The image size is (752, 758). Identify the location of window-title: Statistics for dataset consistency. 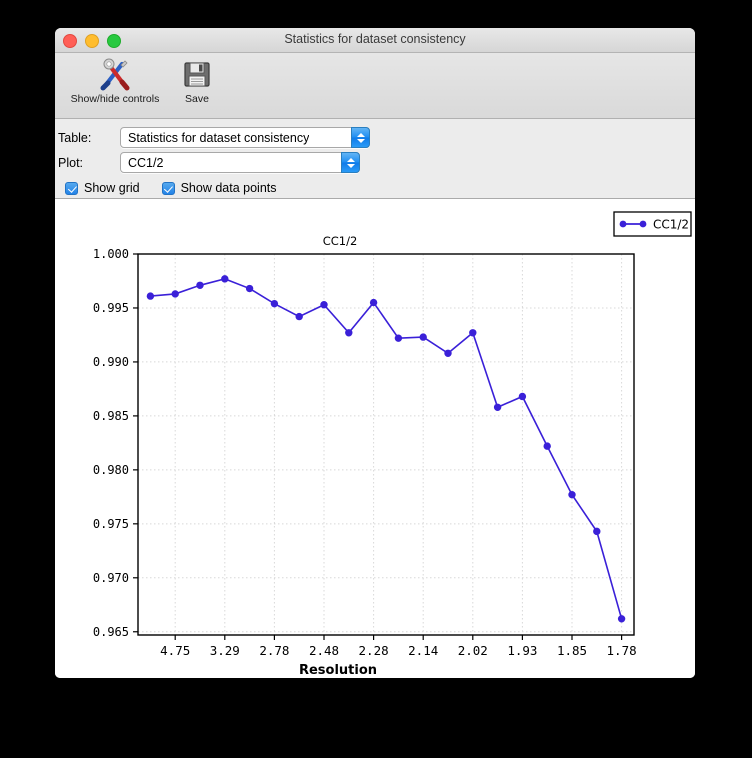
(375, 39).